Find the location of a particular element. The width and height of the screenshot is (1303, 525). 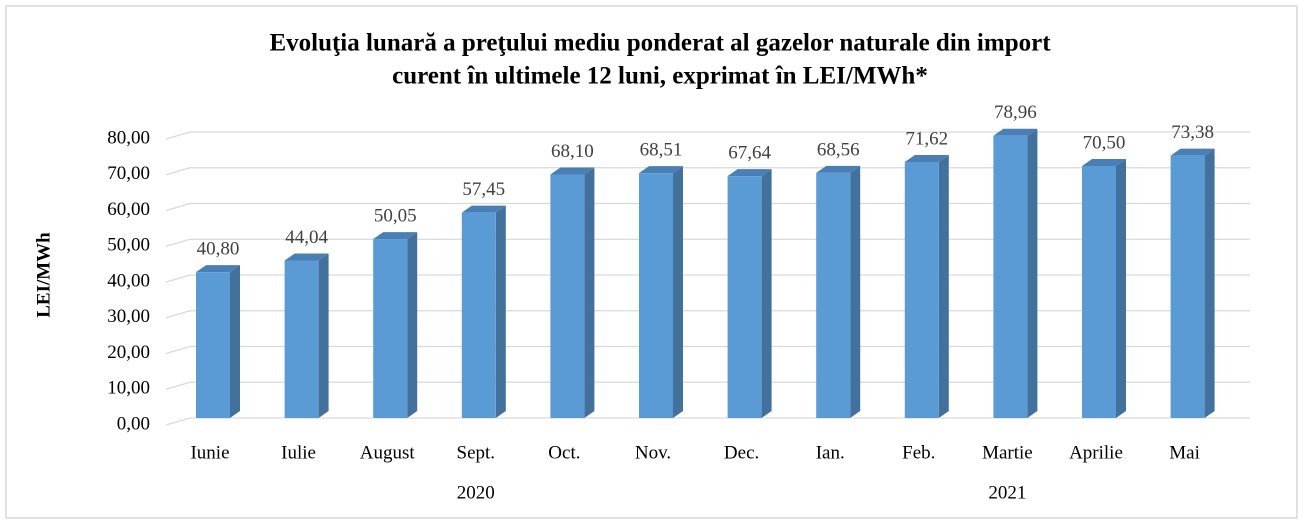

x-tick-label: Iulie is located at coordinates (298, 452).